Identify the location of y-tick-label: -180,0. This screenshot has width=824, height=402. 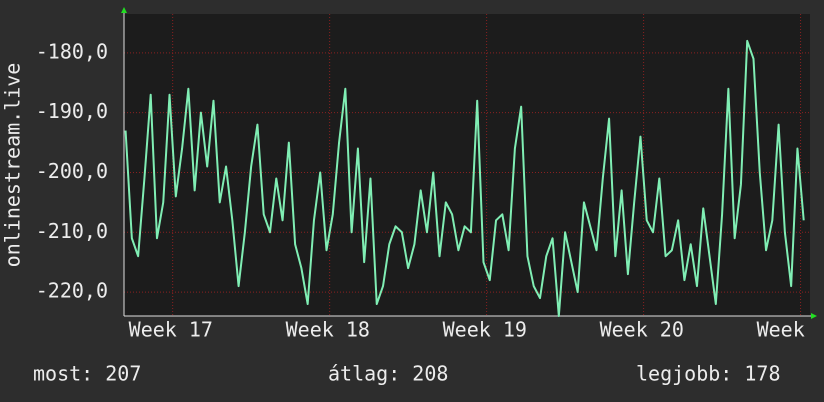
(72, 51).